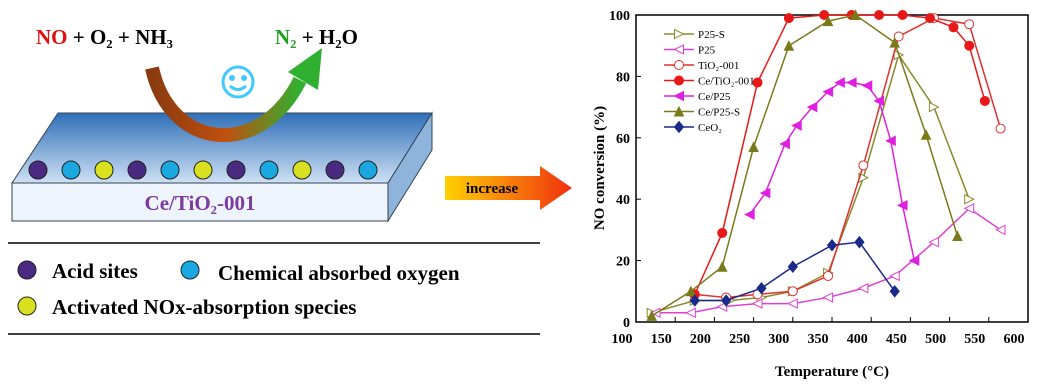 Image resolution: width=1052 pixels, height=385 pixels. I want to click on product: N₂, so click(285, 37).